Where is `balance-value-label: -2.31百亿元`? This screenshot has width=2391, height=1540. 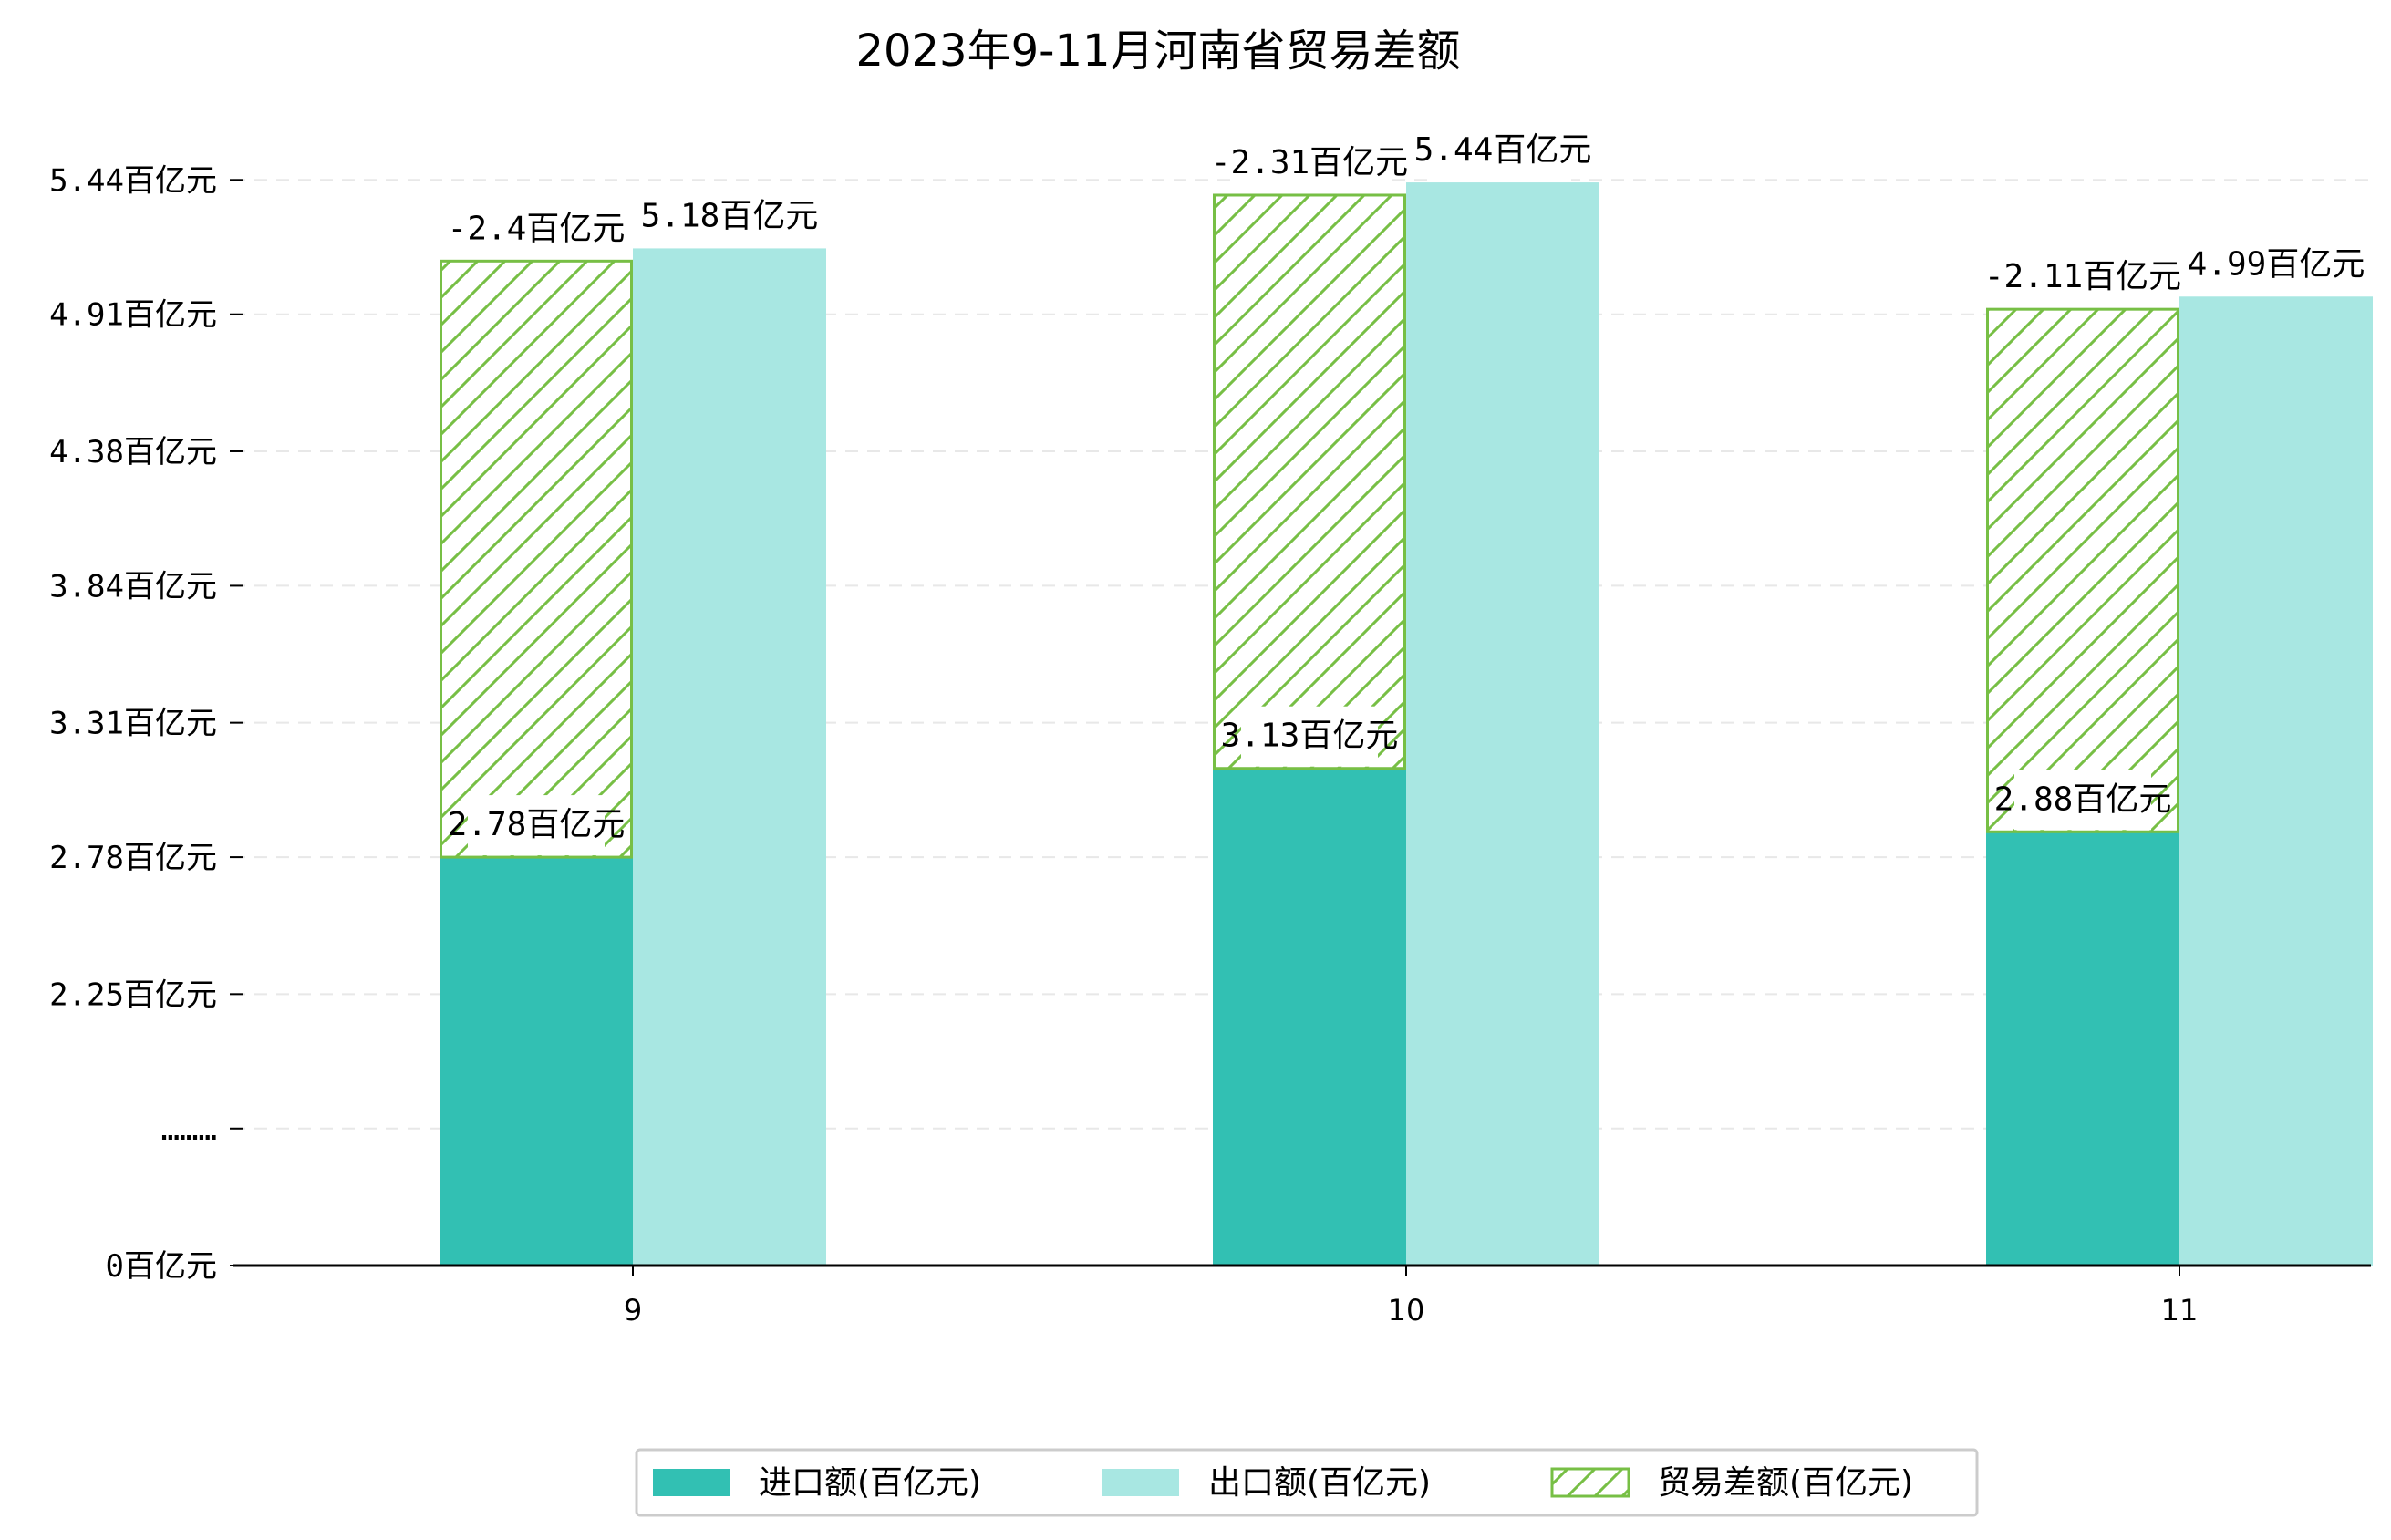 balance-value-label: -2.31百亿元 is located at coordinates (1310, 162).